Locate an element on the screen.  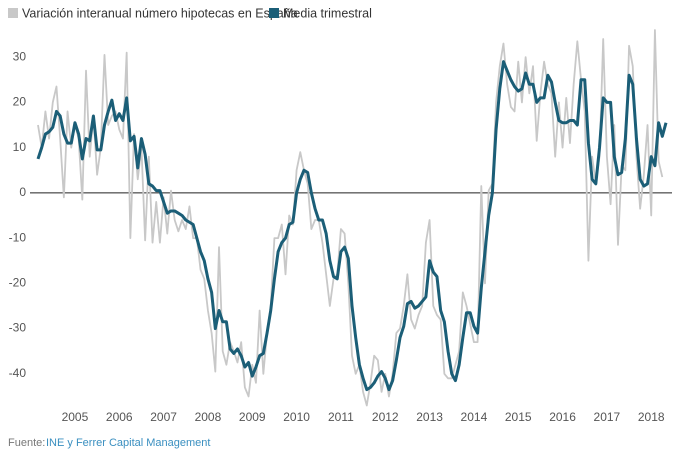
x-tick-label: 2013 is located at coordinates (429, 417).